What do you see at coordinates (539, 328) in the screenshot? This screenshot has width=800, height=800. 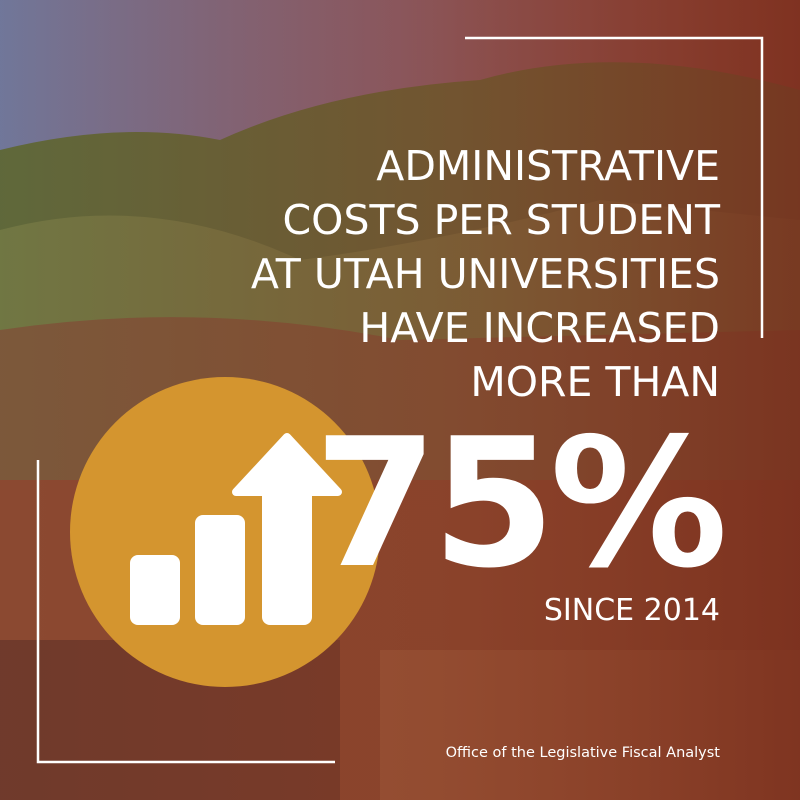 I see `headline-line: HAVE INCREASED` at bounding box center [539, 328].